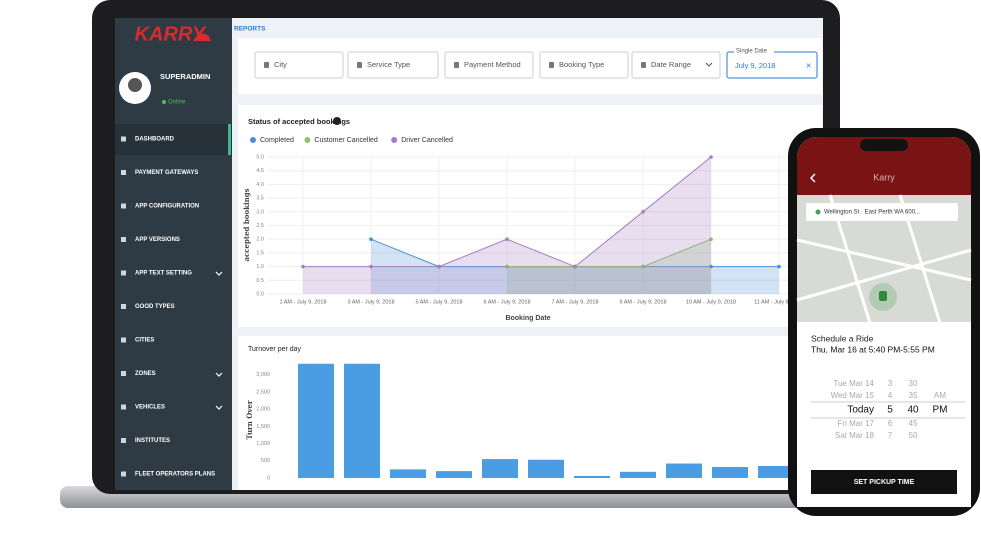  What do you see at coordinates (812, 178) in the screenshot?
I see `back-icon` at bounding box center [812, 178].